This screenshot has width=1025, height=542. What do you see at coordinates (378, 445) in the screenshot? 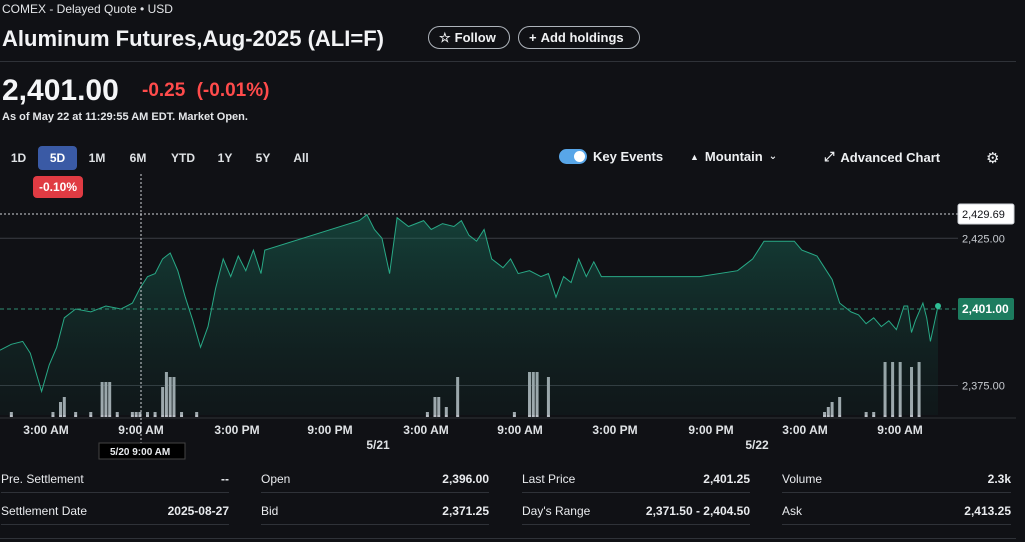
I see `date-label: 5/21` at bounding box center [378, 445].